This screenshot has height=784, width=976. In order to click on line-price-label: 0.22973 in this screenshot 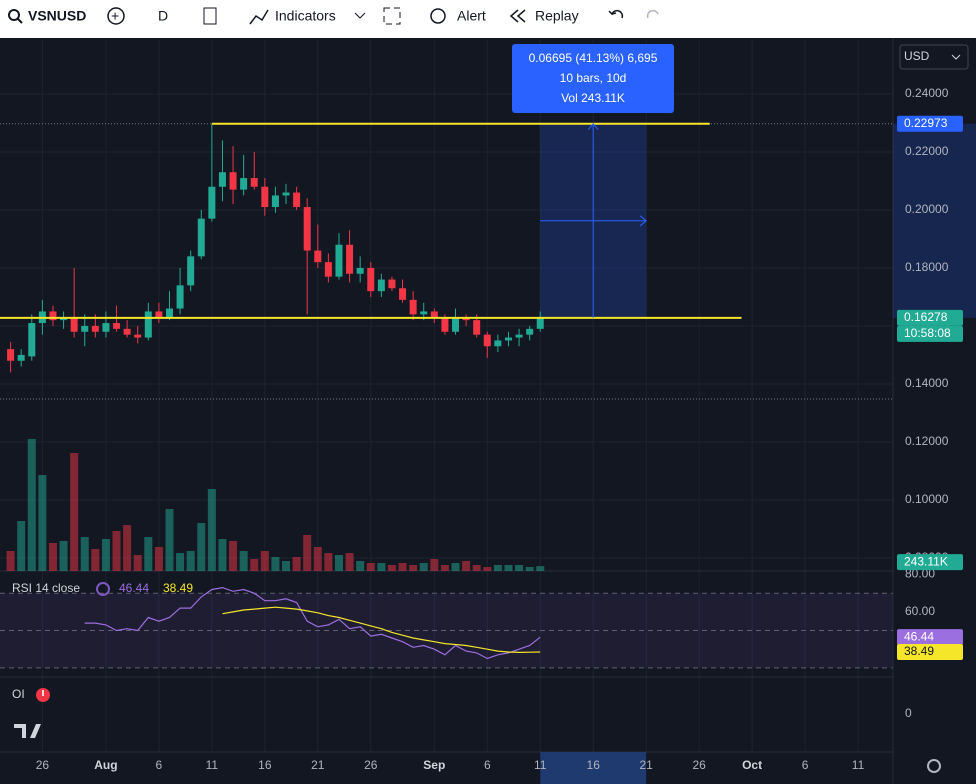, I will do `click(926, 123)`.